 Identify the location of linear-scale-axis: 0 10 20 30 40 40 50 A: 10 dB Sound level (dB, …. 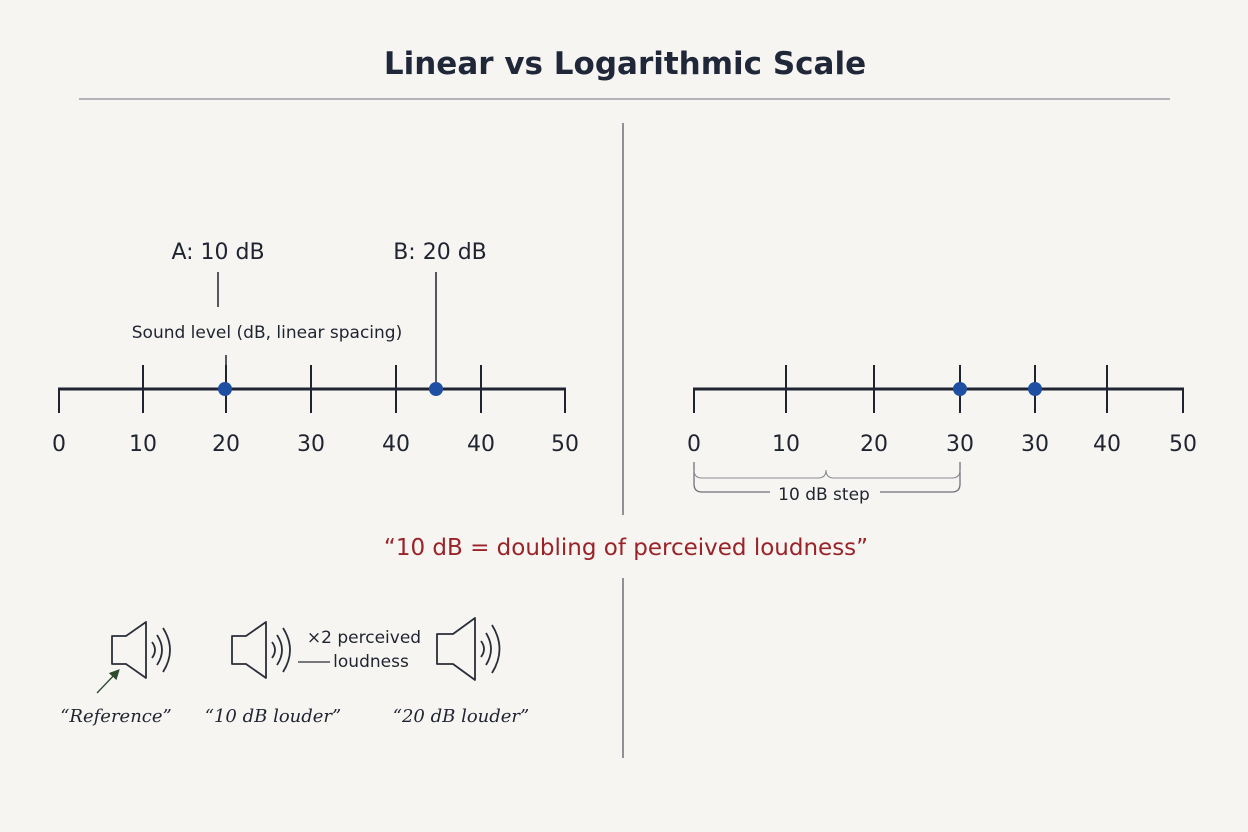
(315, 348).